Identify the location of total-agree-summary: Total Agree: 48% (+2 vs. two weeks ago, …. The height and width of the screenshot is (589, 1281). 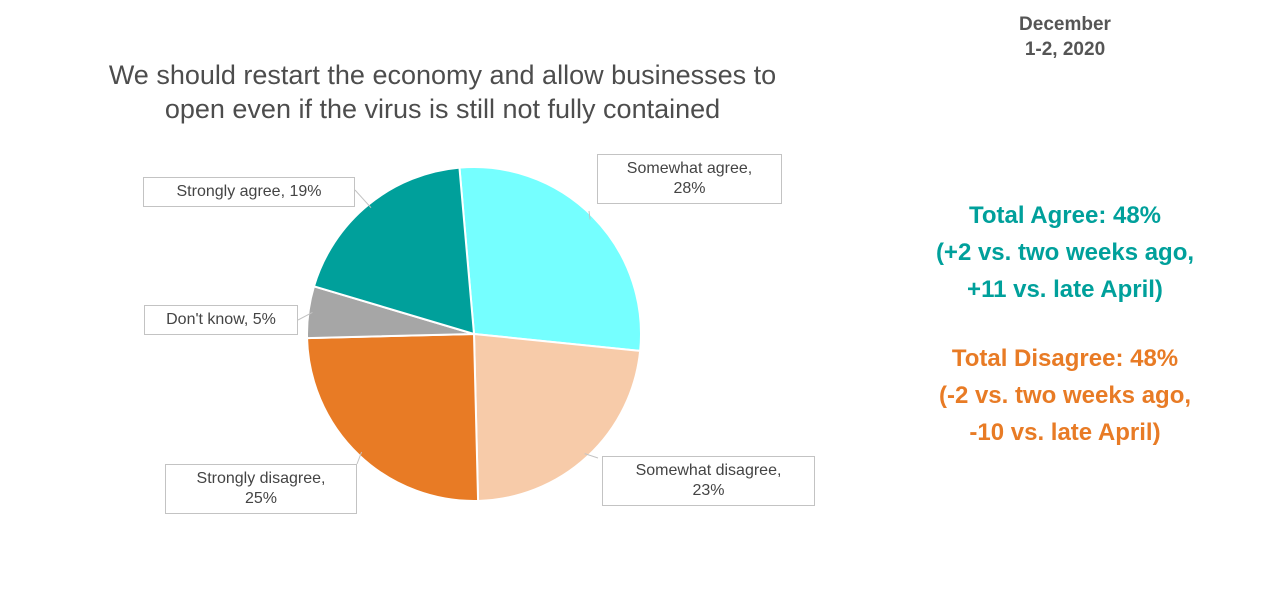
(1065, 252).